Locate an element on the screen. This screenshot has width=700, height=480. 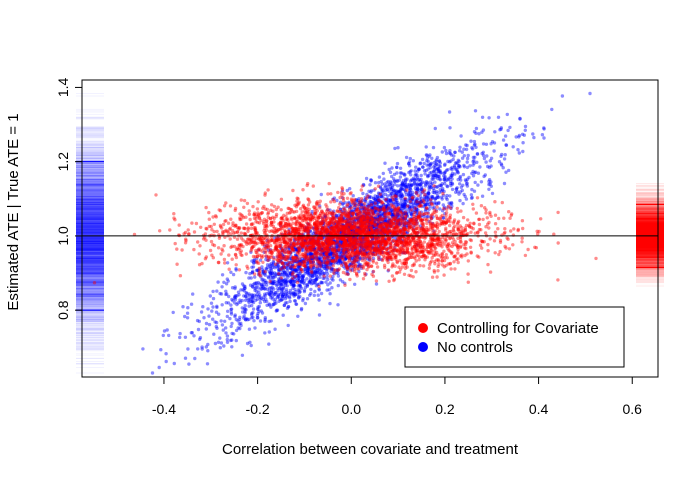
no-controls-margin-rug is located at coordinates (90, 233).